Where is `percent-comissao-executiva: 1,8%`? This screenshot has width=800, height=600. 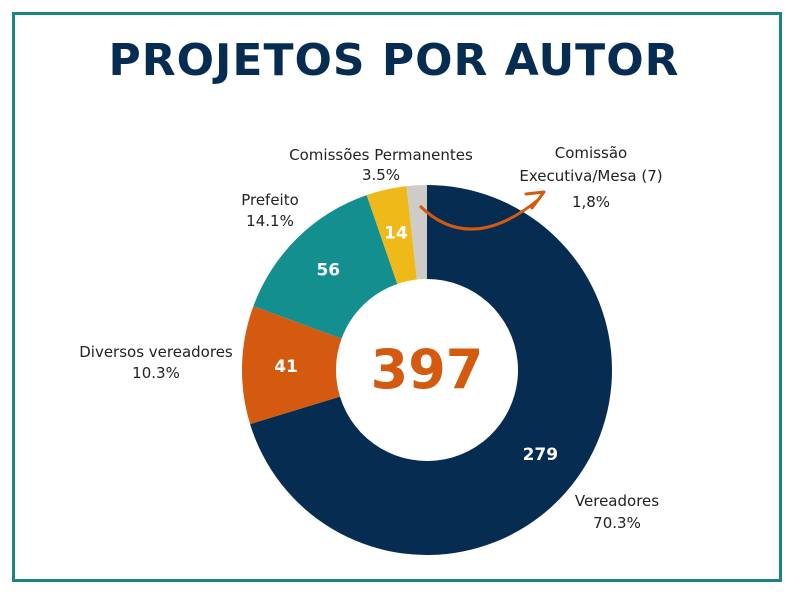
percent-comissao-executiva: 1,8% is located at coordinates (591, 202).